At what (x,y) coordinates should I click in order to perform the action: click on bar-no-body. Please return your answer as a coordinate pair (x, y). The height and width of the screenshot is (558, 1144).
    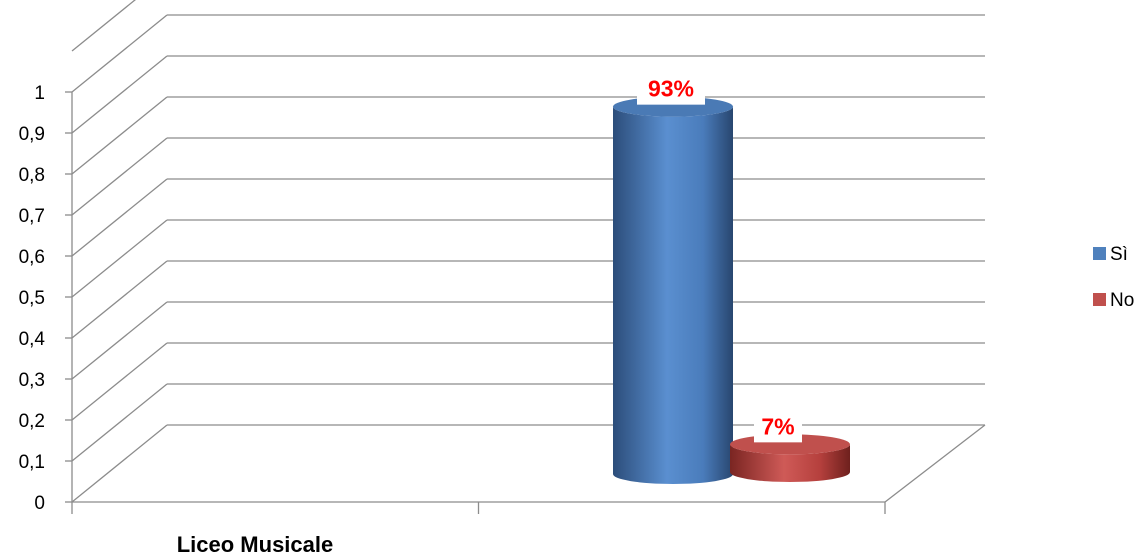
    Looking at the image, I should click on (790, 463).